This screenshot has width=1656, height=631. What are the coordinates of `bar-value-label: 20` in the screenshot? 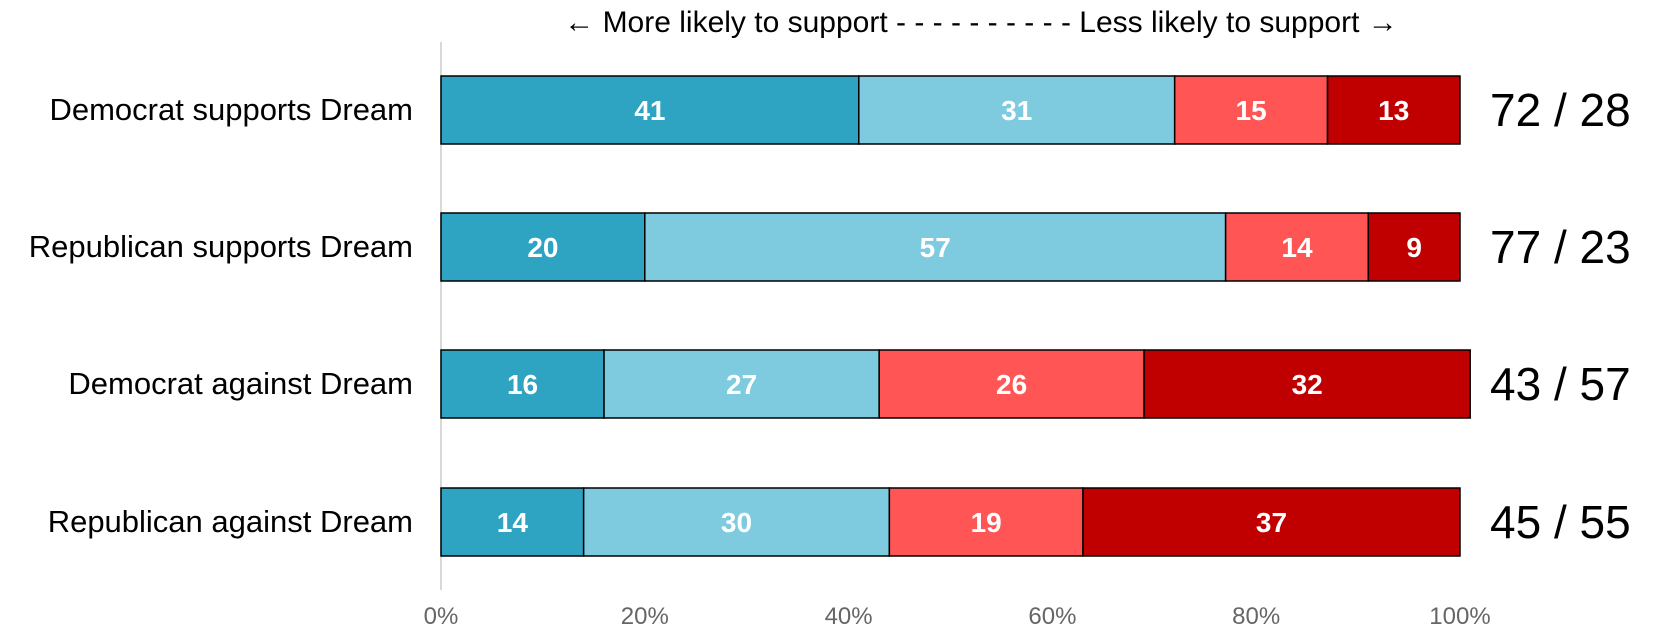 It's located at (542, 247).